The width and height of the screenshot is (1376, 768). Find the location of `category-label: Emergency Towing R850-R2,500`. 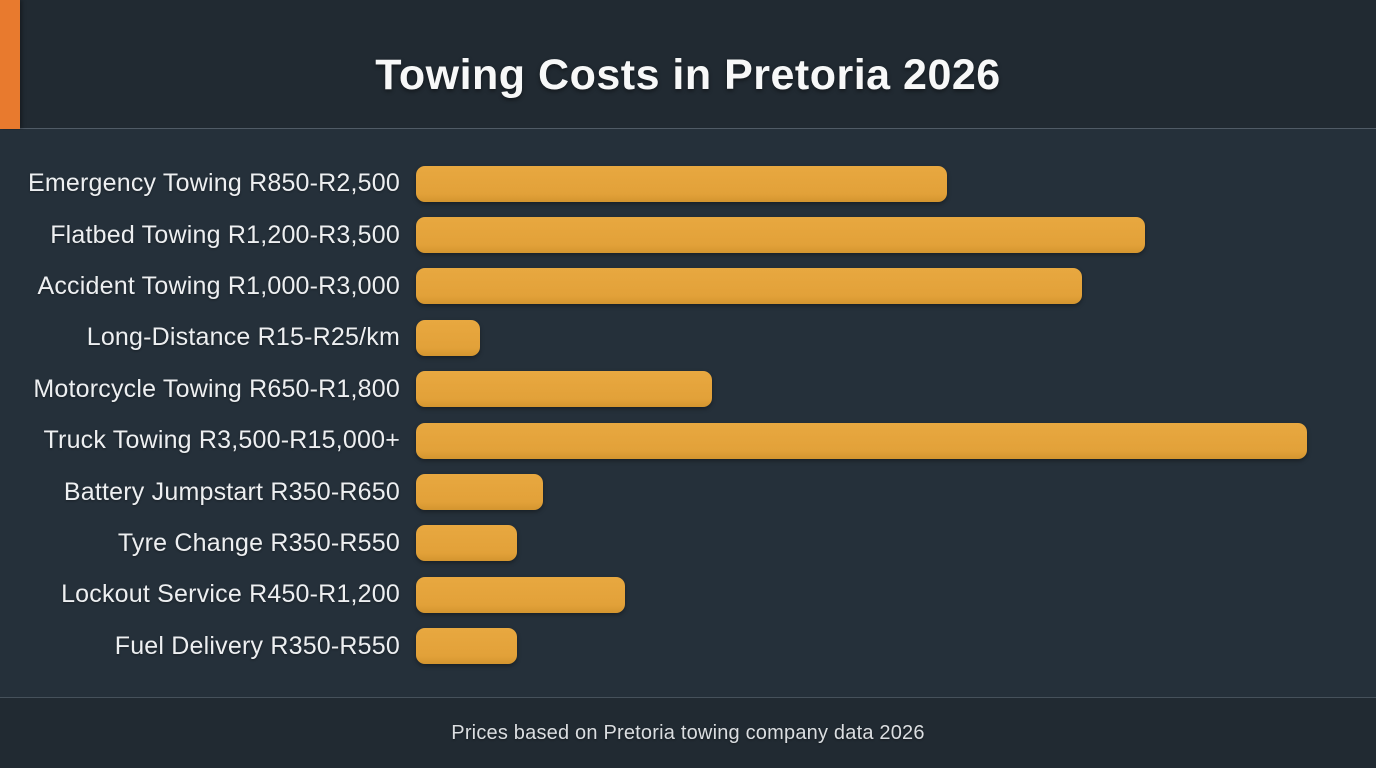

category-label: Emergency Towing R850-R2,500 is located at coordinates (213, 183).